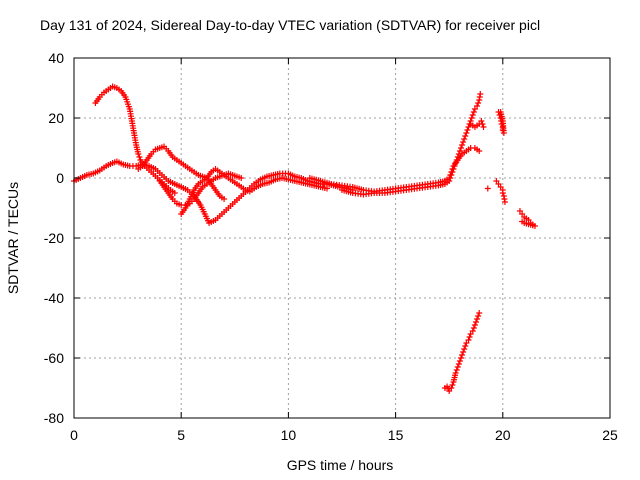  I want to click on series-track-c, so click(181, 172).